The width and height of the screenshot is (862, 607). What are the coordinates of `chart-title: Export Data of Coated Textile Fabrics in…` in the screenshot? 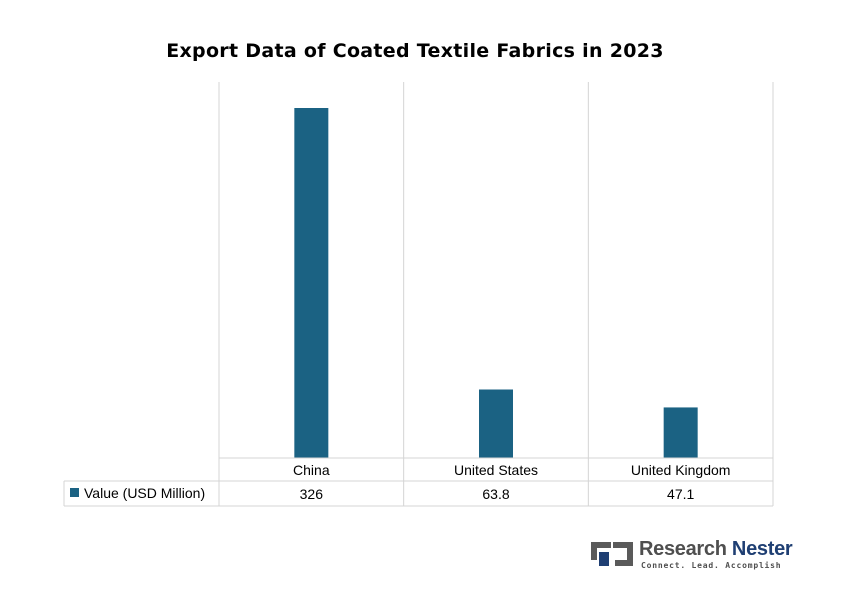 It's located at (415, 51).